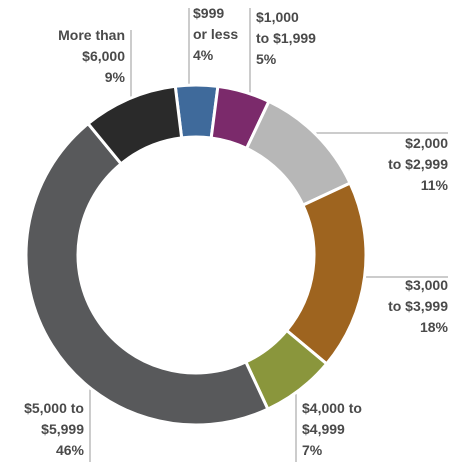 The width and height of the screenshot is (456, 466). Describe the element at coordinates (54, 408) in the screenshot. I see `slice-label: $5,000 to` at that location.